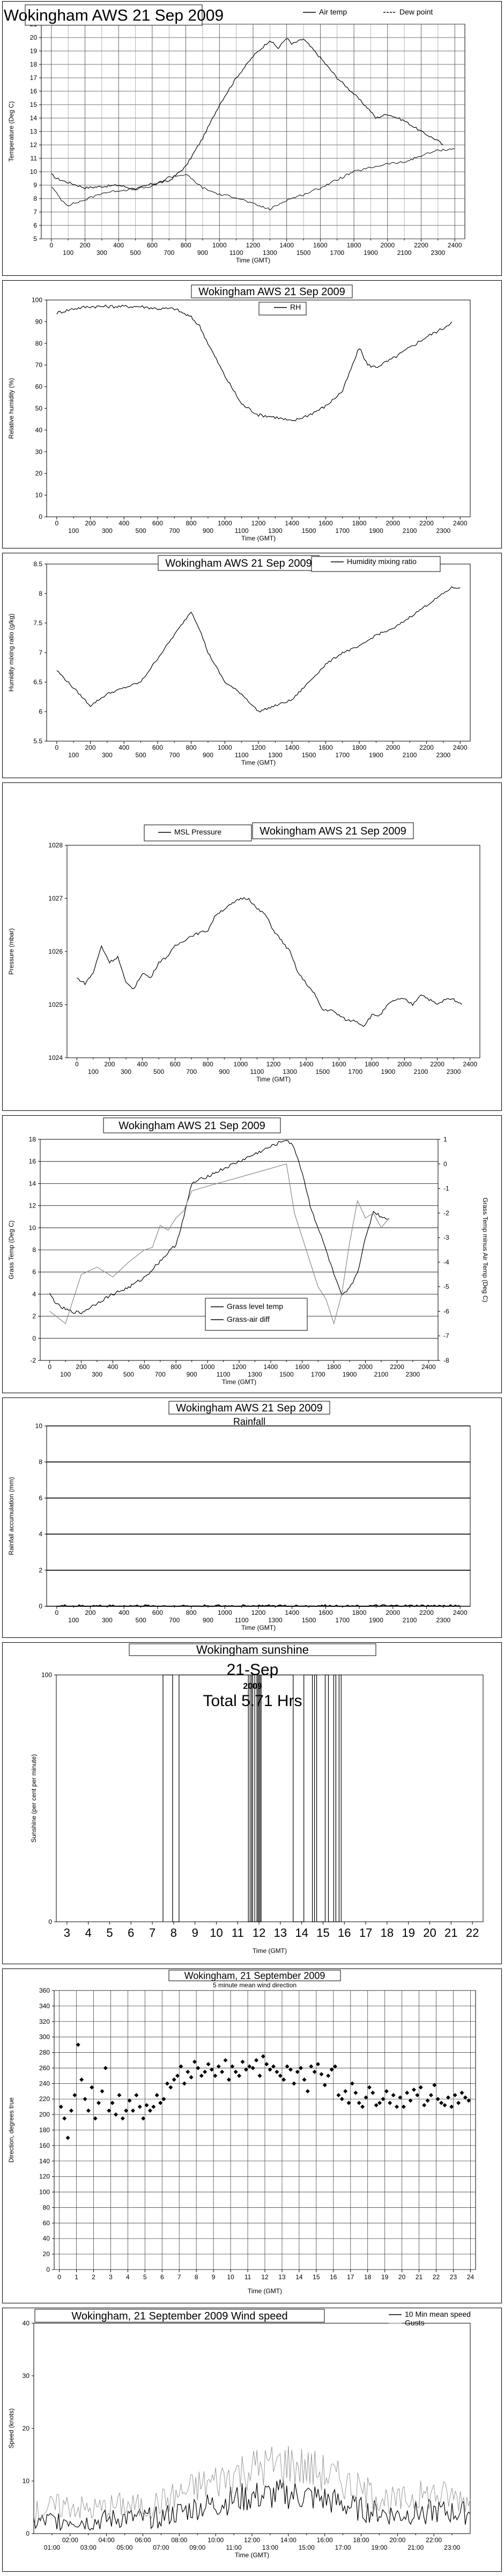 Image resolution: width=504 pixels, height=2576 pixels. Describe the element at coordinates (455, 245) in the screenshot. I see `x-tick-label: 2400` at that location.